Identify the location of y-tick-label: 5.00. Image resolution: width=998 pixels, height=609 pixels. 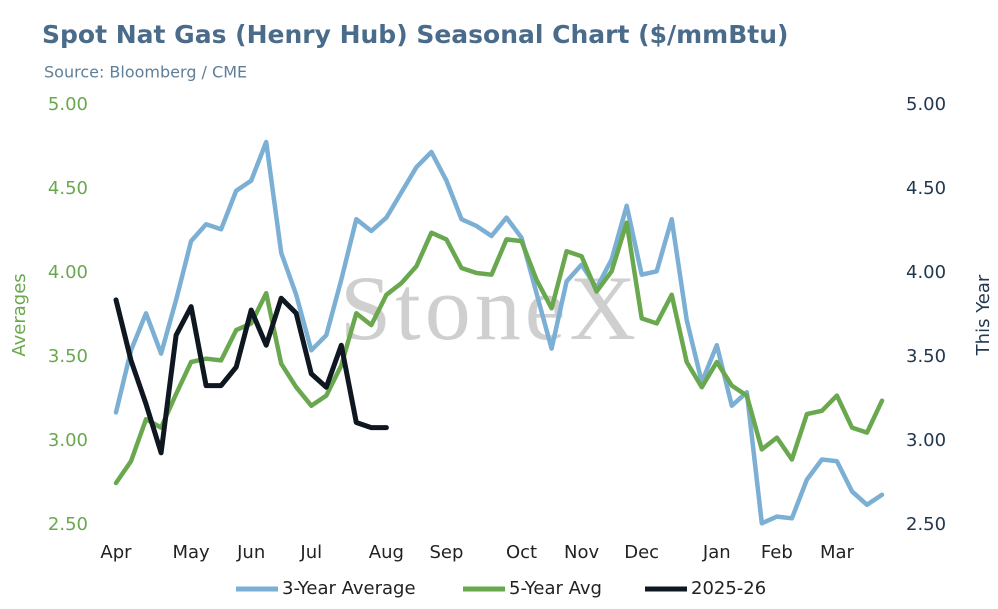
(68, 104).